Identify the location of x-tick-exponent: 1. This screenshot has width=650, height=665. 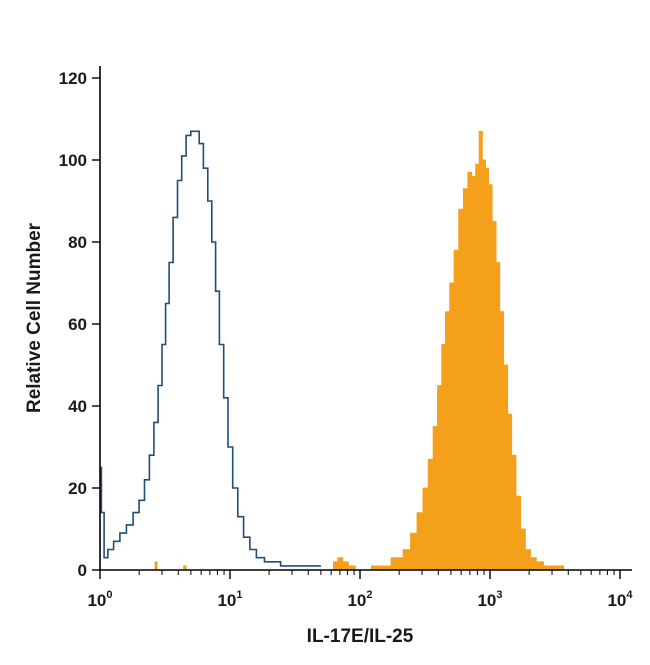
(239, 595).